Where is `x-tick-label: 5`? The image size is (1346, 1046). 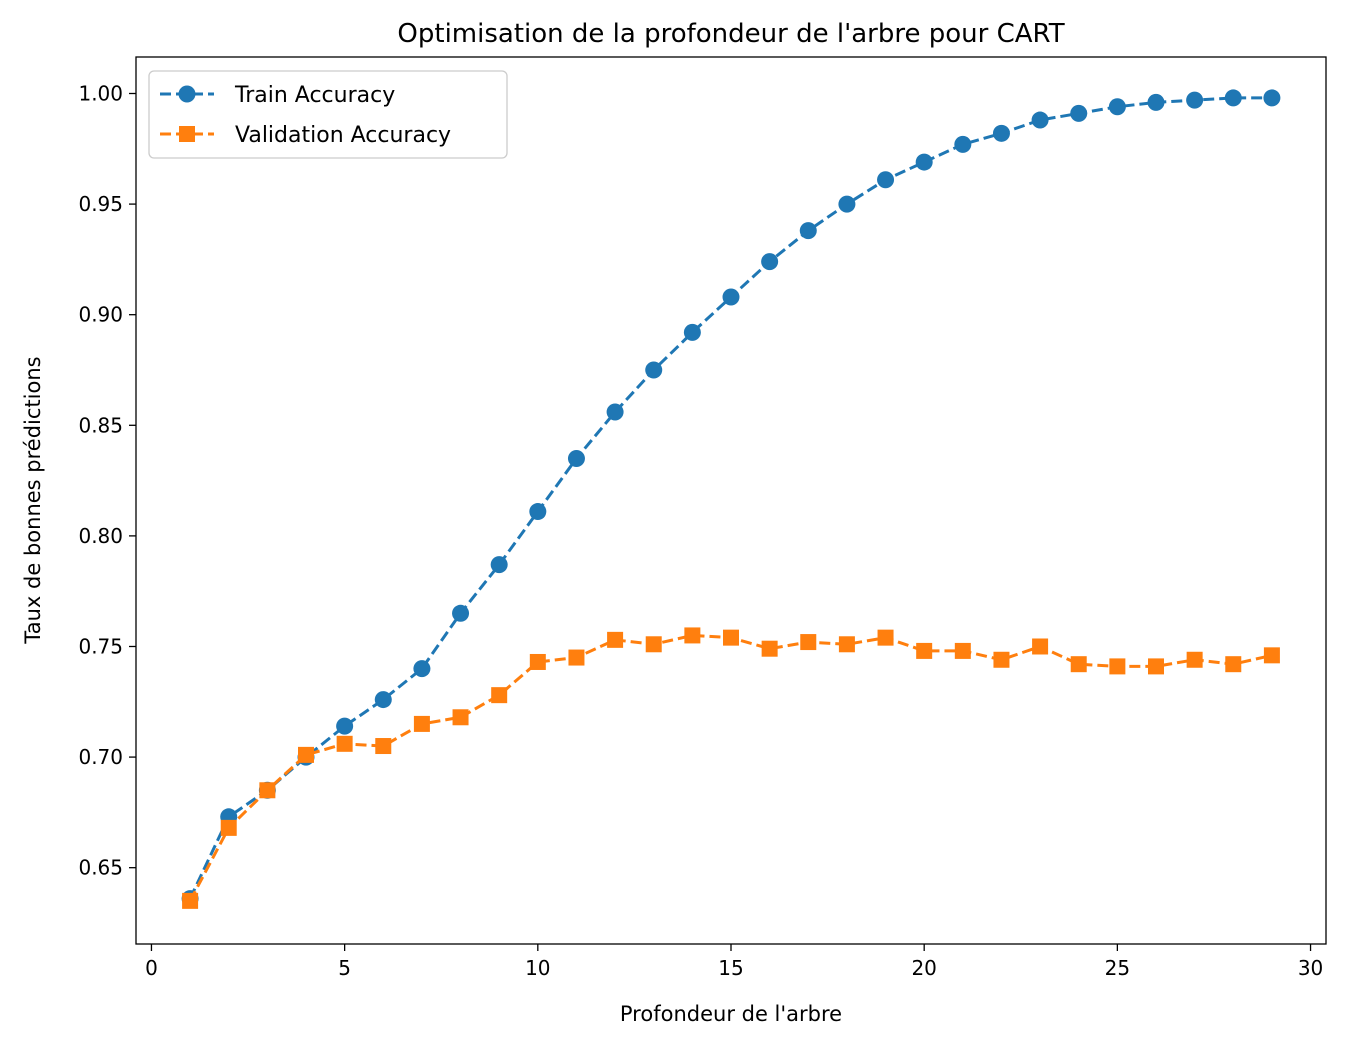 x-tick-label: 5 is located at coordinates (344, 968).